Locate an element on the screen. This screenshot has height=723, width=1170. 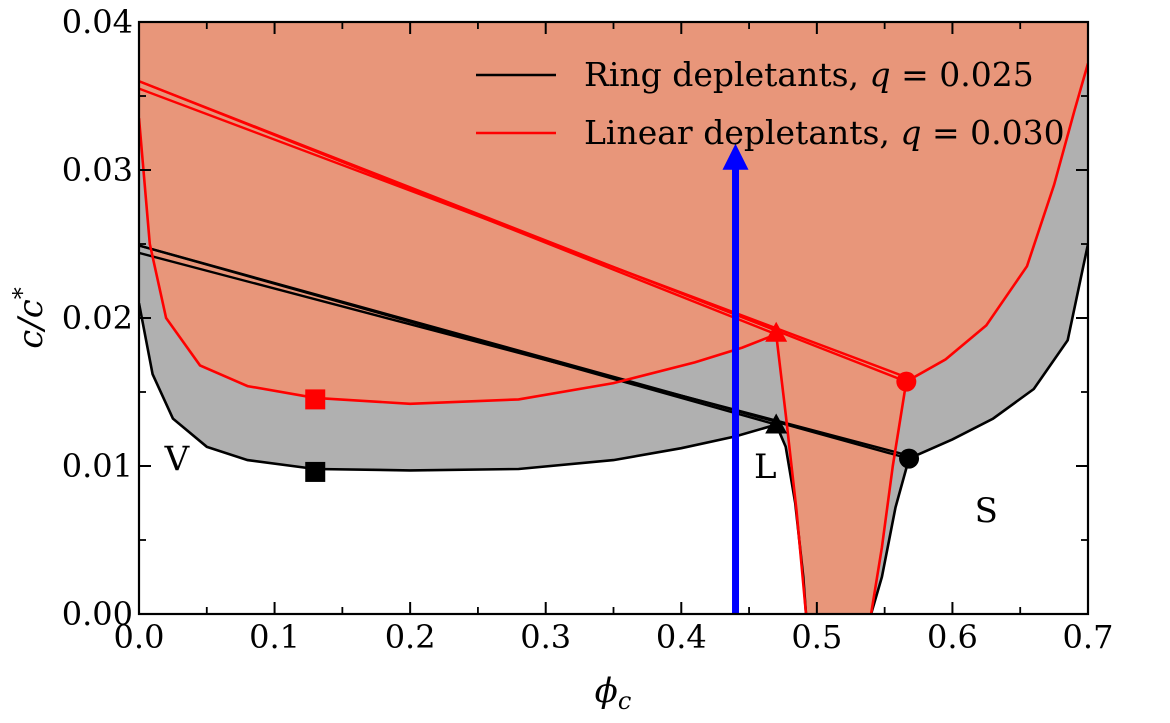
y-axis-title: c/c* is located at coordinates (29, 318).